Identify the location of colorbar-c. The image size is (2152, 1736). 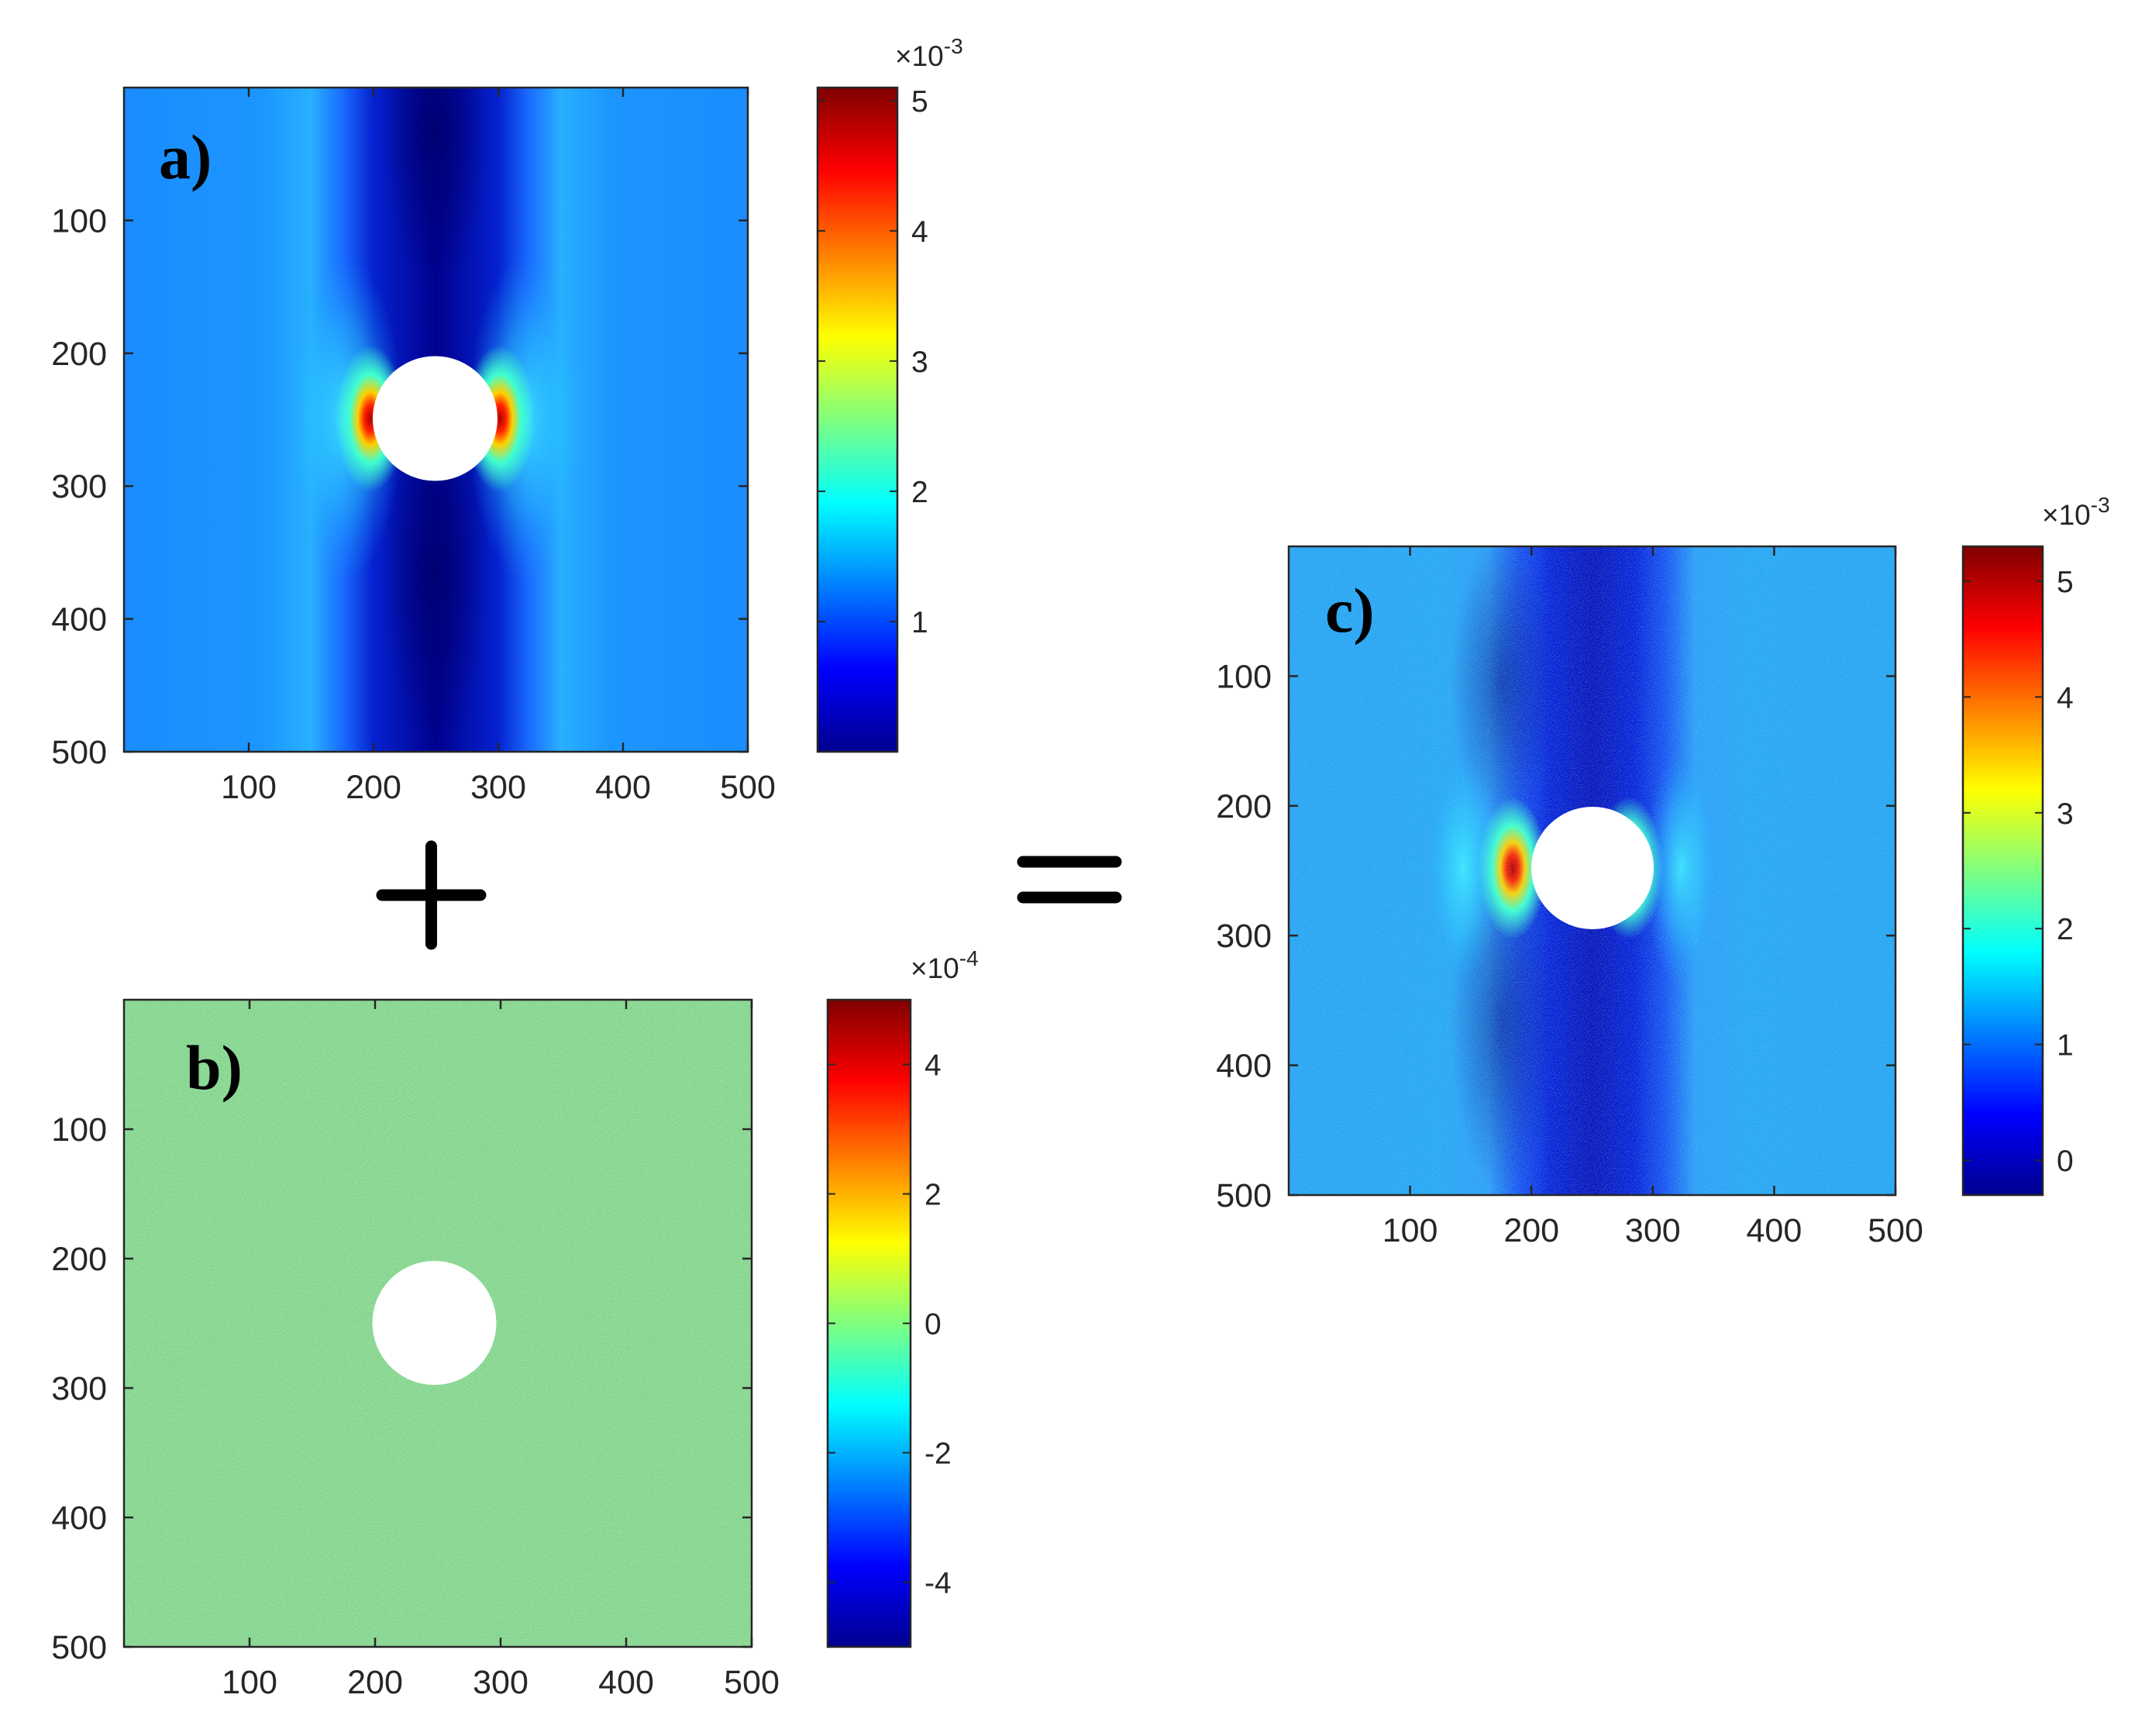
(2002, 871).